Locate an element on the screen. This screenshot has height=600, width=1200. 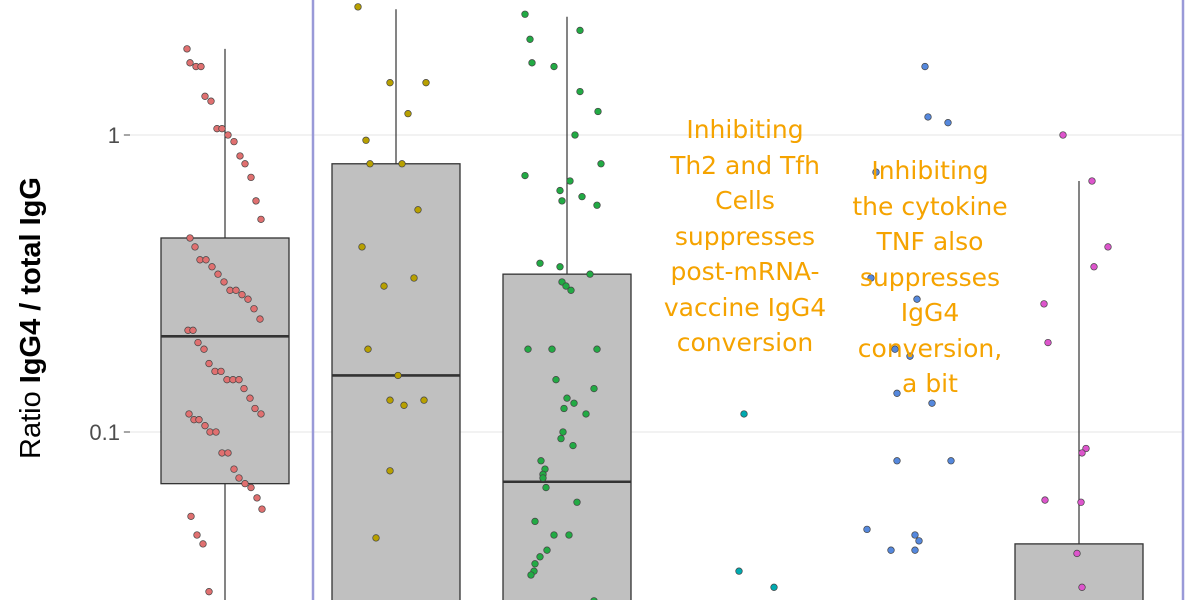
y-axis-label: Ratio IgG4 / total IgG is located at coordinates (31, 318).